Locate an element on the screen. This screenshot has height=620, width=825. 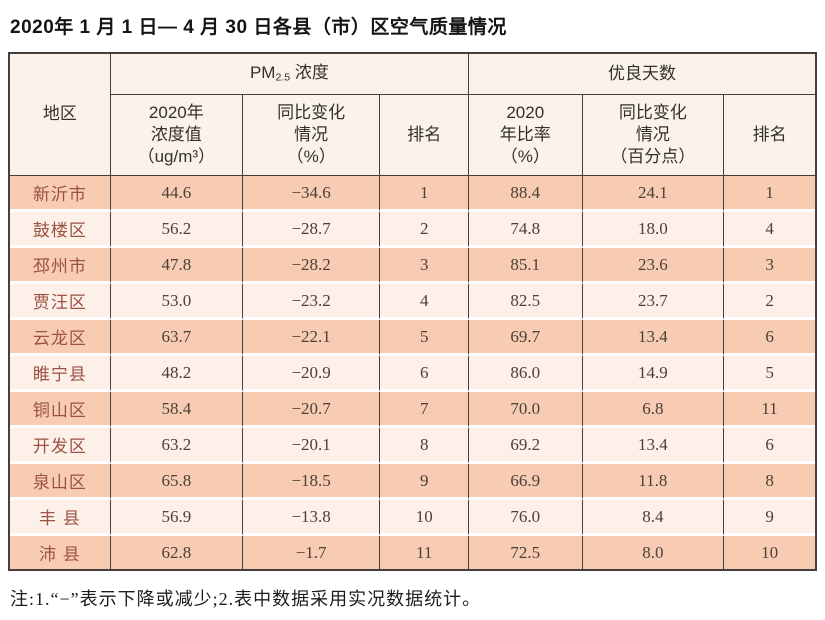
pm-change-cell: −23.2 is located at coordinates (310, 302).